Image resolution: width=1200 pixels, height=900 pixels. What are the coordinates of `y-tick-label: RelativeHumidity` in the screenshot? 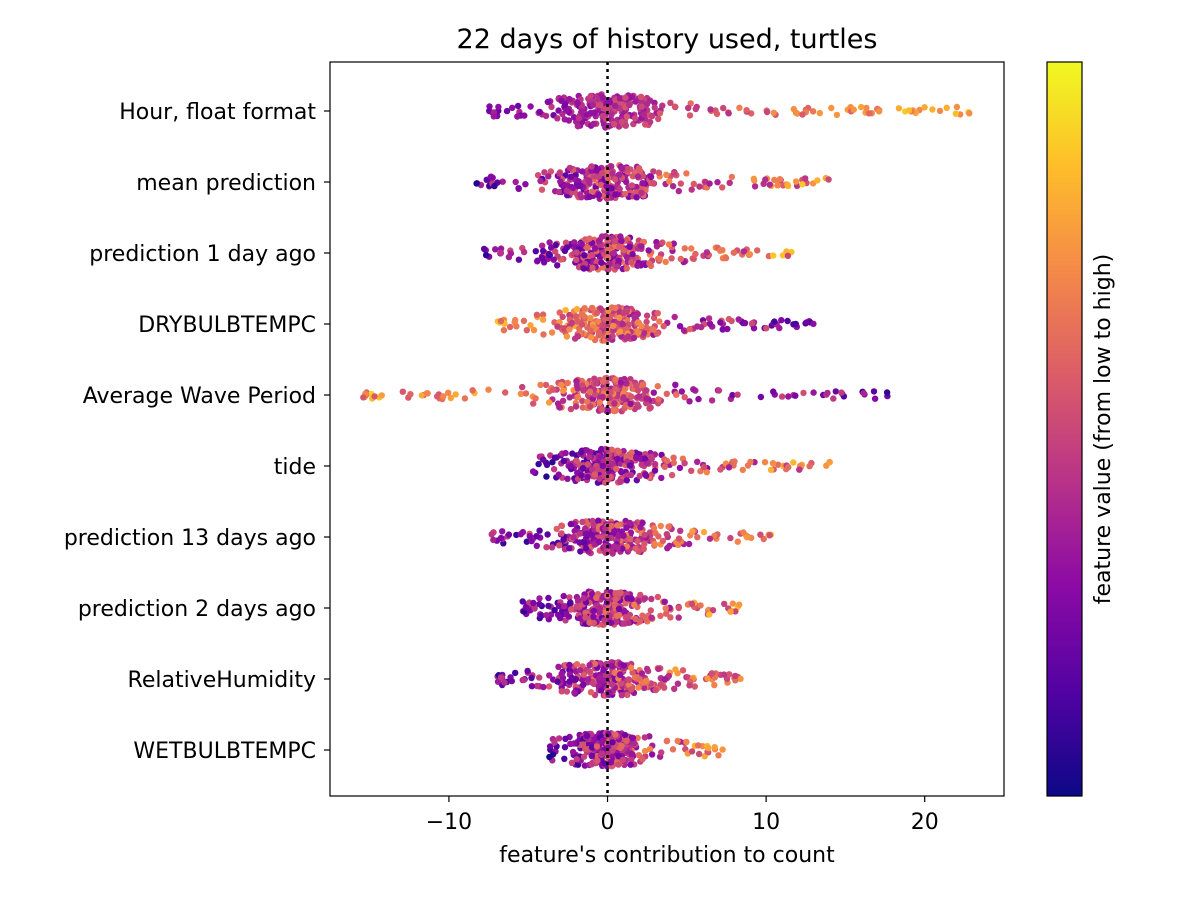 It's located at (222, 680).